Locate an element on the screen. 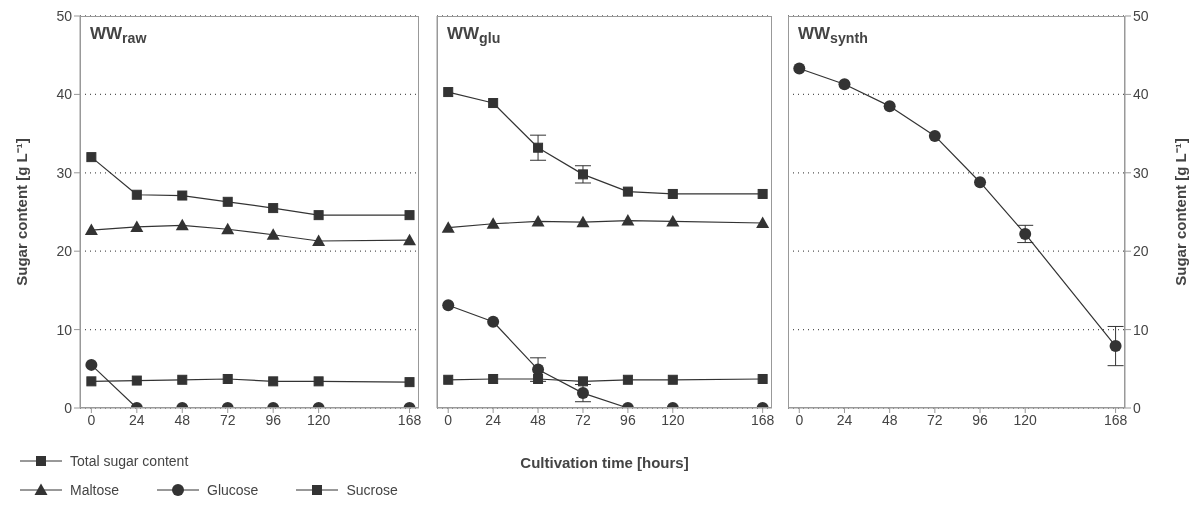 This screenshot has width=1200, height=523. y-tick-label: 50 is located at coordinates (64, 15).